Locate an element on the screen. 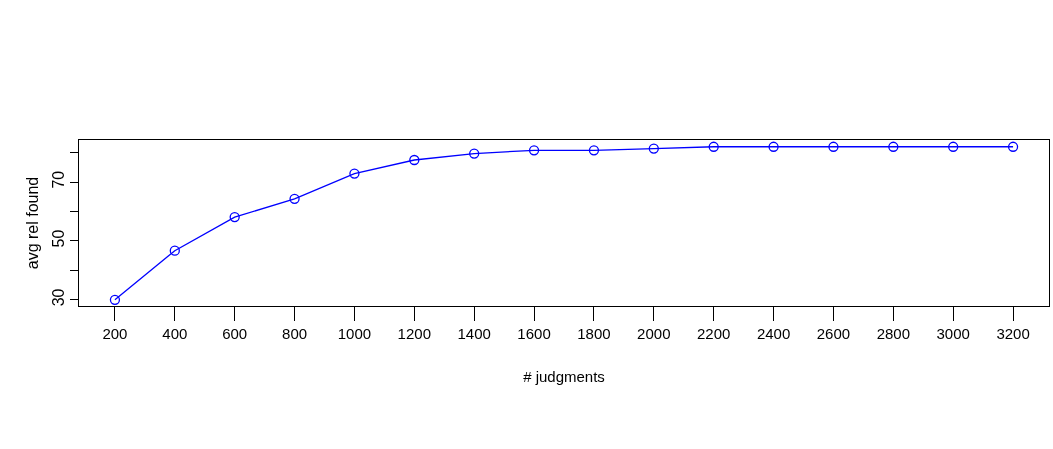 This screenshot has width=1053, height=449. x-tick-label: 3200 is located at coordinates (1013, 333).